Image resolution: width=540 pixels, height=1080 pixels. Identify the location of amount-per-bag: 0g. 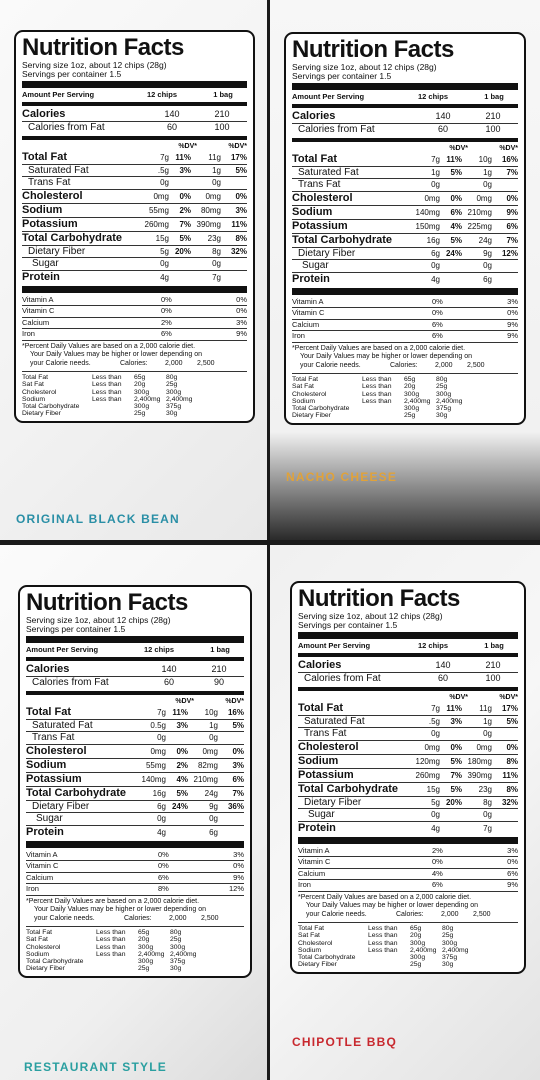
(213, 737).